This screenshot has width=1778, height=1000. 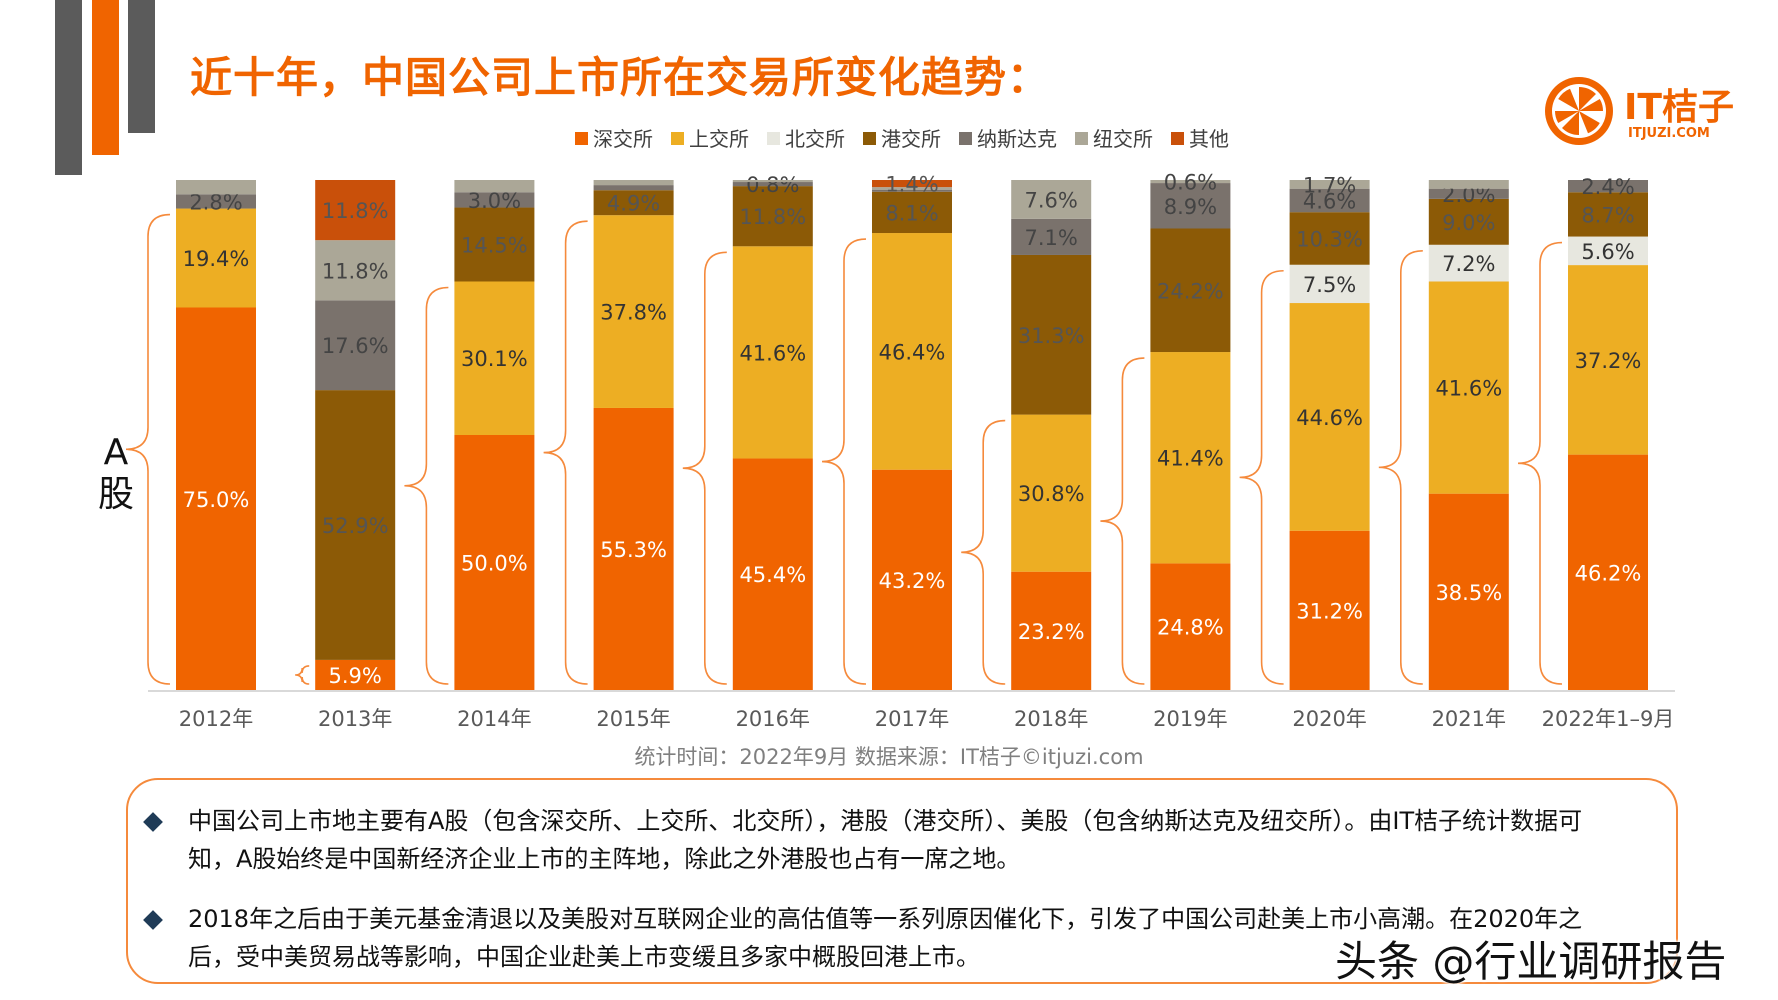 What do you see at coordinates (889, 757) in the screenshot?
I see `source-caption: 统计时间：2022年9月 数据来源：IT桔子©itjuzi.com` at bounding box center [889, 757].